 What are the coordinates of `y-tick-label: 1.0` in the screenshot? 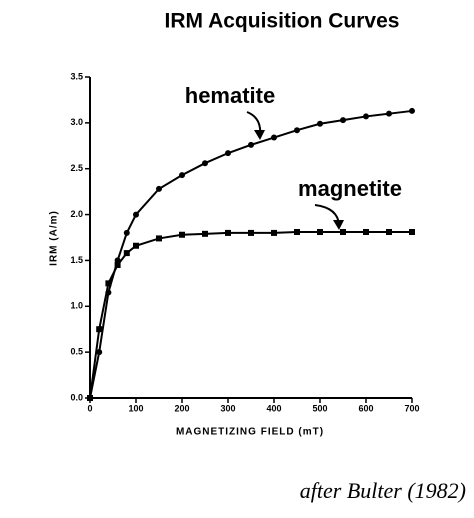 It's located at (76, 306).